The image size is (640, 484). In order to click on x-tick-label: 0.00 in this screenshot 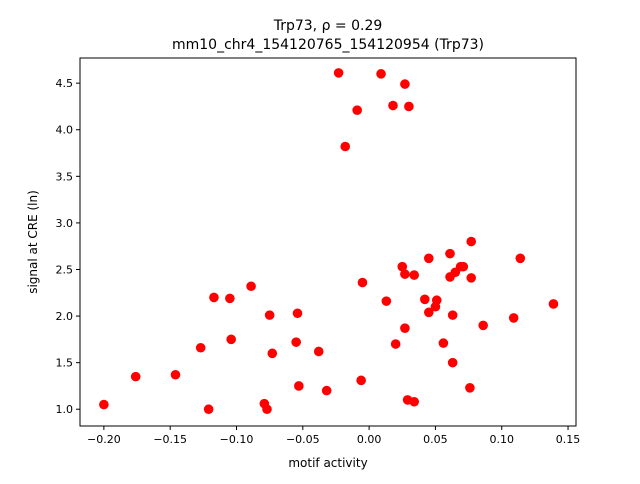, I will do `click(369, 439)`.